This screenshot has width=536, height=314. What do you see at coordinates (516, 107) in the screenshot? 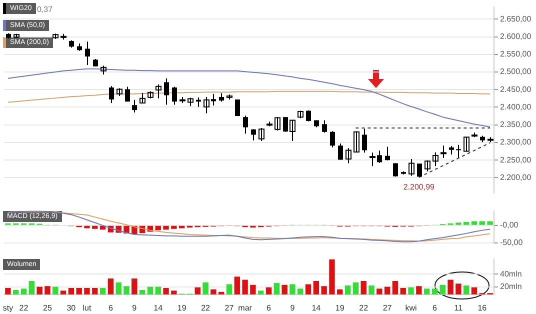
I see `y-tick-label: 2.400,00` at bounding box center [516, 107].